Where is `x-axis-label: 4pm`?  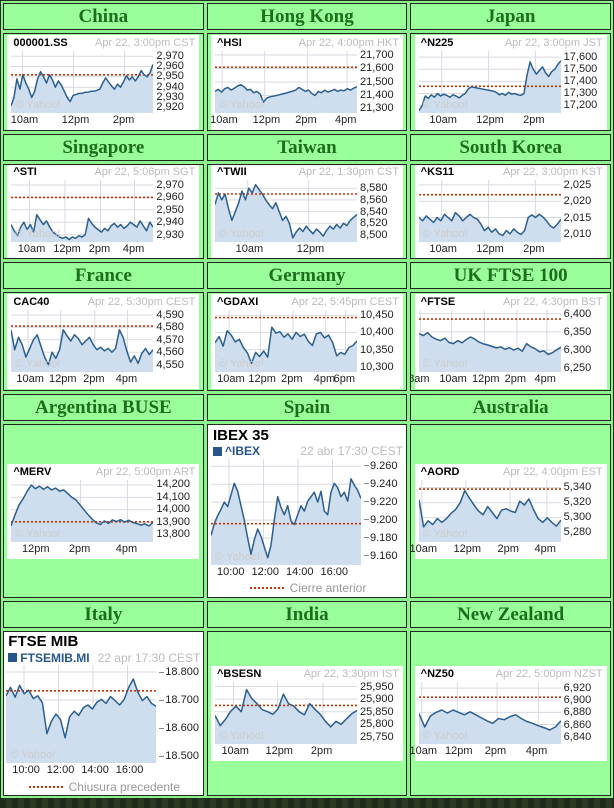
x-axis-label: 4pm is located at coordinates (545, 379).